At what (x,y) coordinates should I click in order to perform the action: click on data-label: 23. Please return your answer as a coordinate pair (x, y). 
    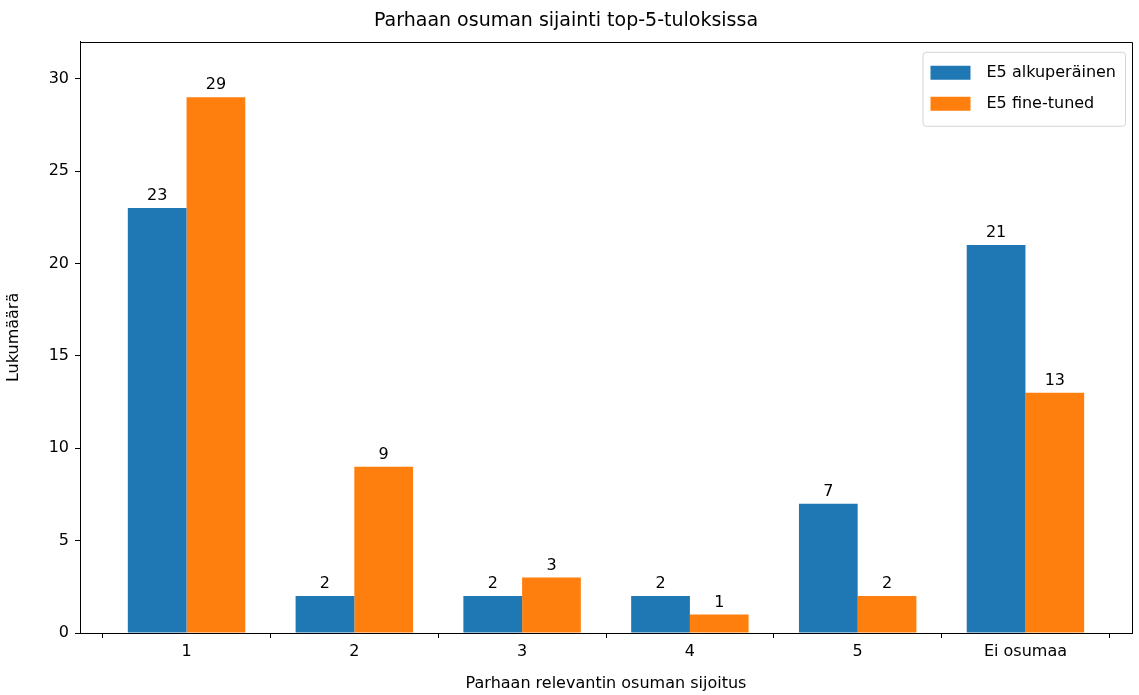
    Looking at the image, I should click on (157, 195).